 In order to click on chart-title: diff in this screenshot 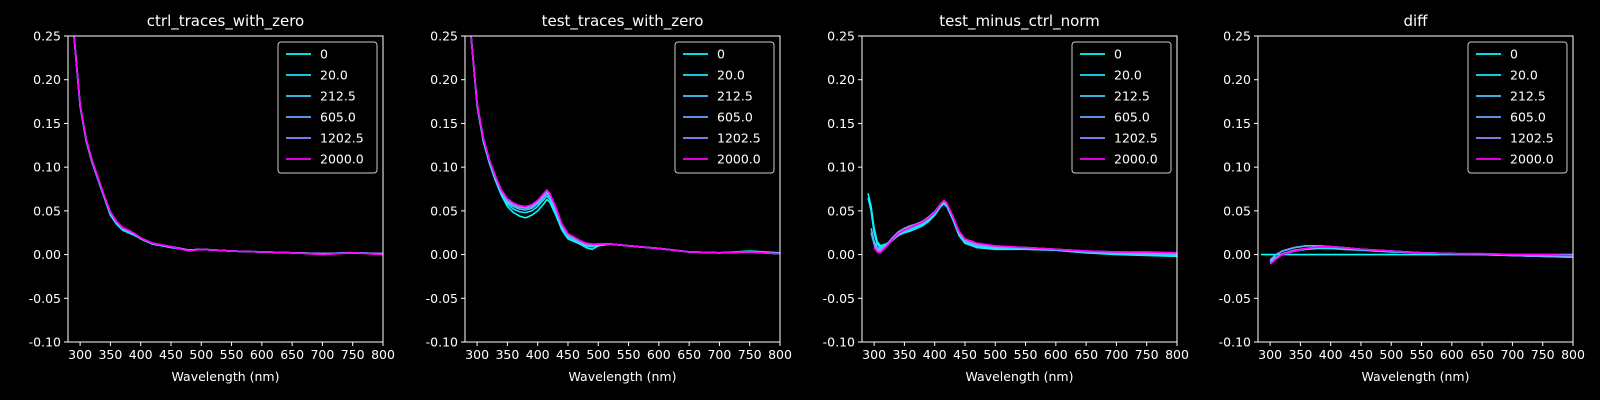, I will do `click(1415, 21)`.